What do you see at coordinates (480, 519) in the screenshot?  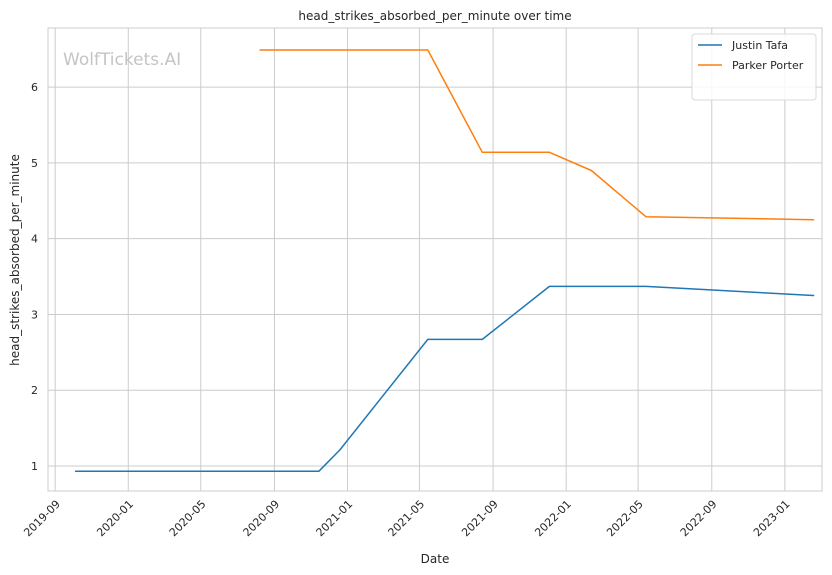 I see `x-tick-label: 2021-09` at bounding box center [480, 519].